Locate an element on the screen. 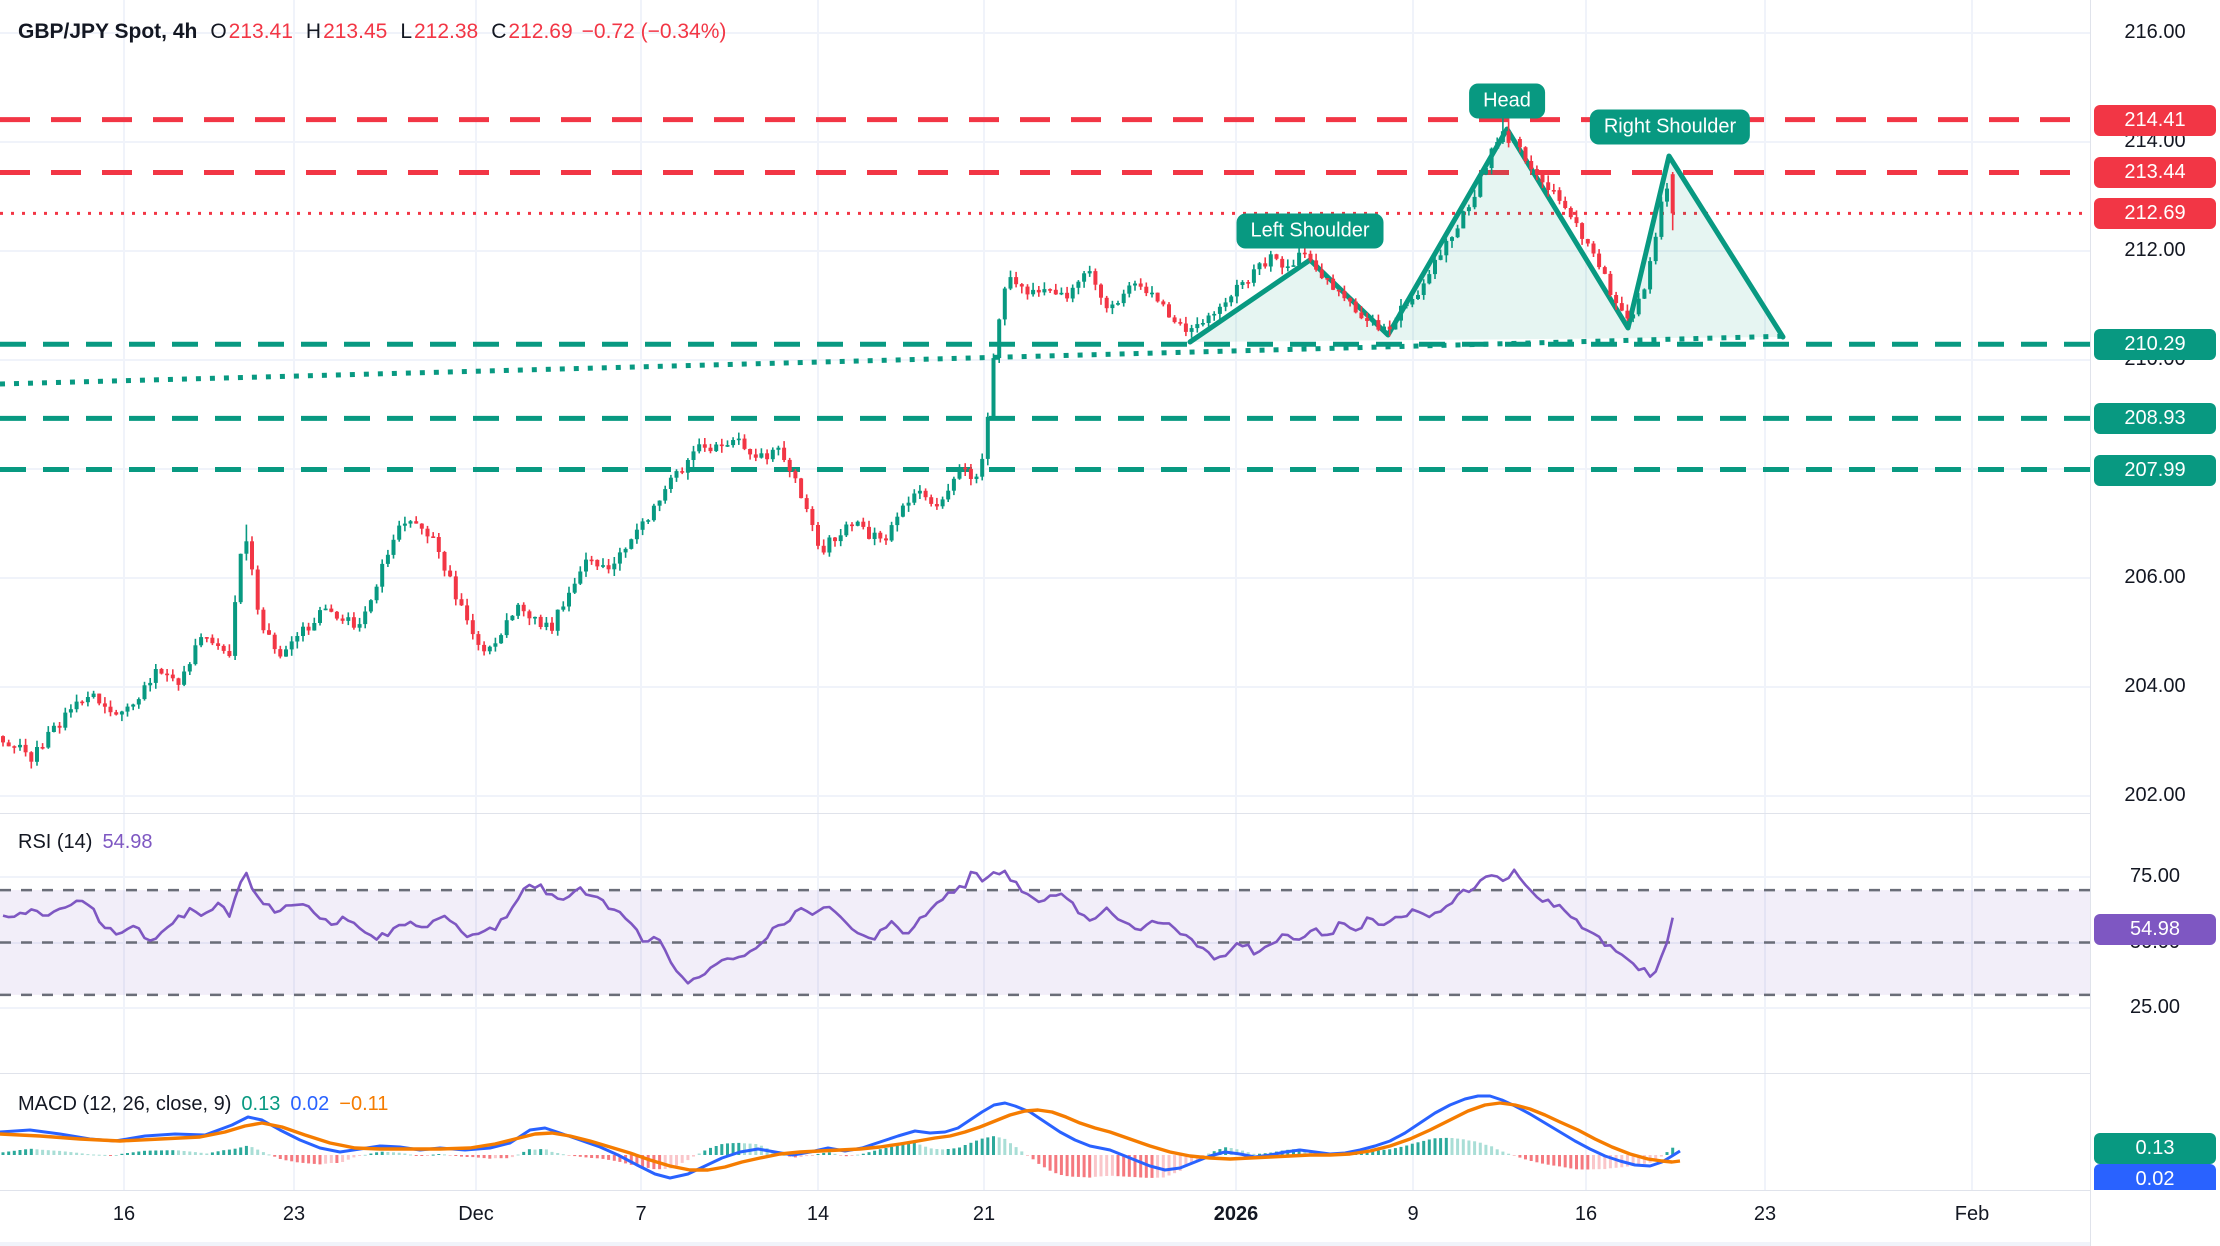 This screenshot has width=2220, height=1246. low-label: L is located at coordinates (406, 31).